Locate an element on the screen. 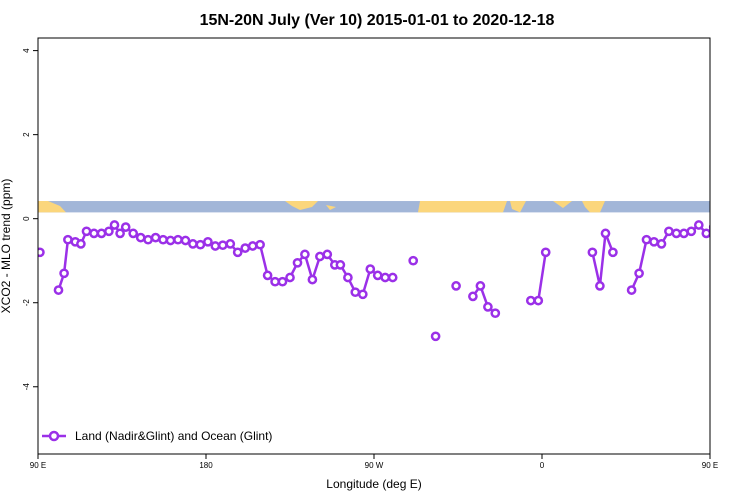  legend-marker is located at coordinates (54, 436).